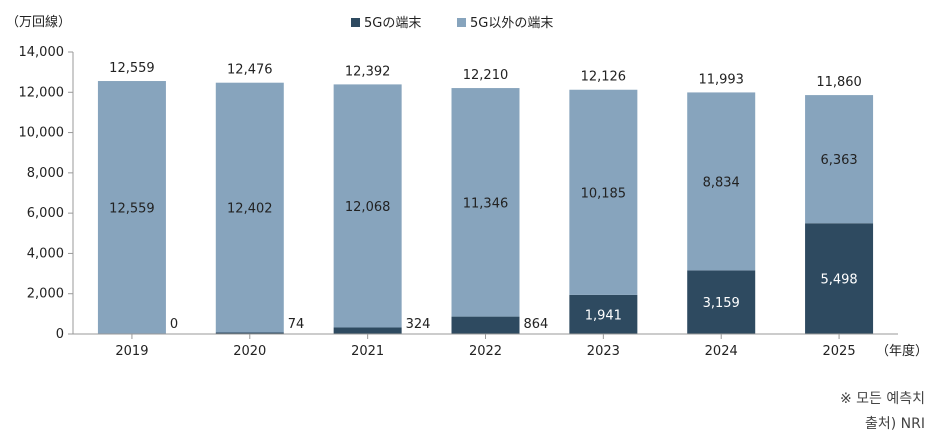  Describe the element at coordinates (418, 324) in the screenshot. I see `data-label-5g: 324` at that location.